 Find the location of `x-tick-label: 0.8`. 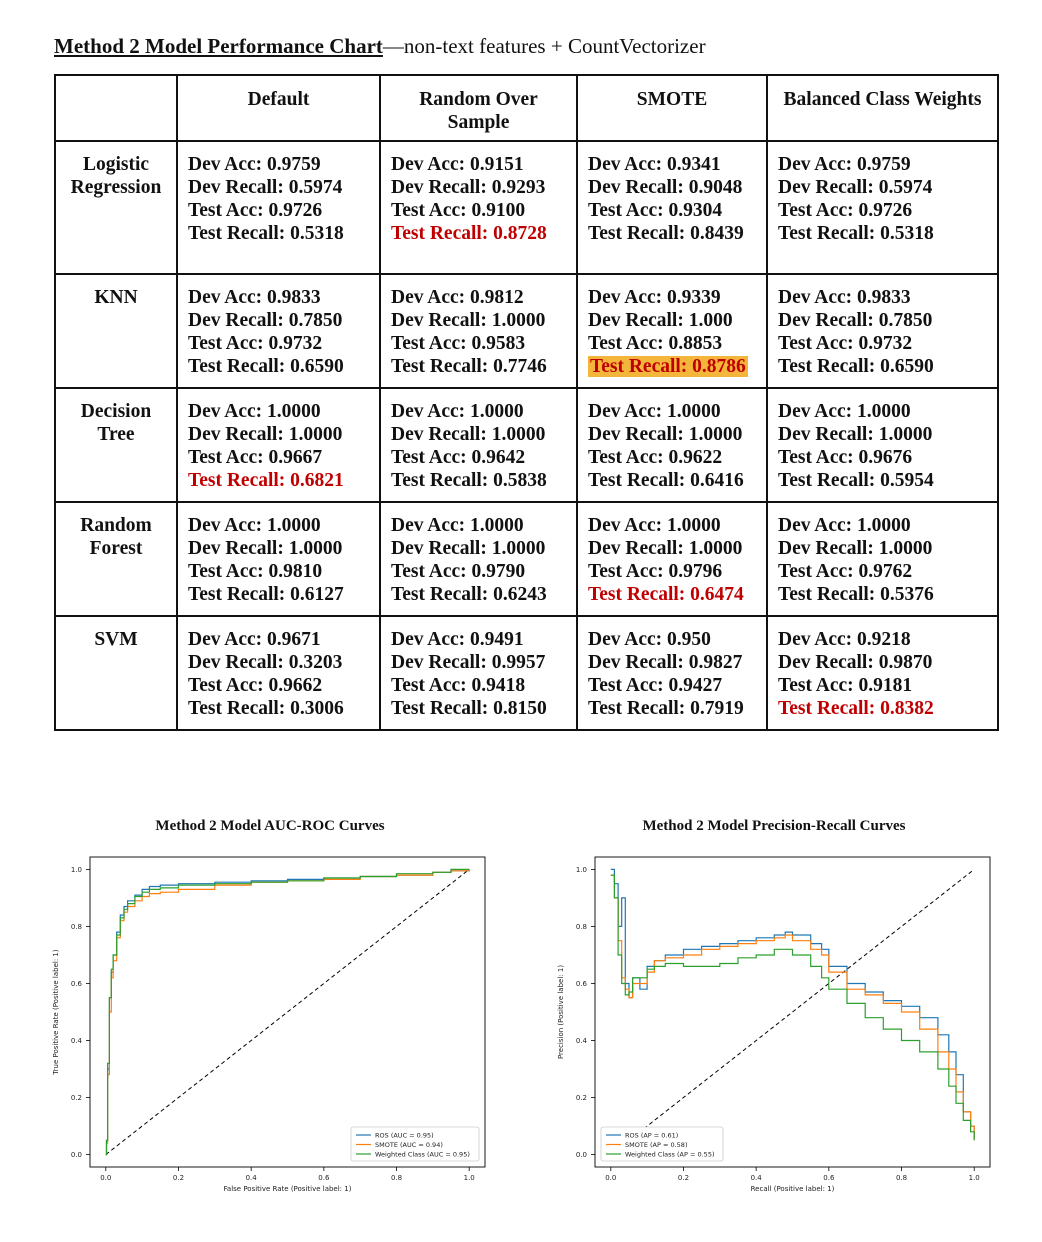

x-tick-label: 0.8 is located at coordinates (901, 1178).